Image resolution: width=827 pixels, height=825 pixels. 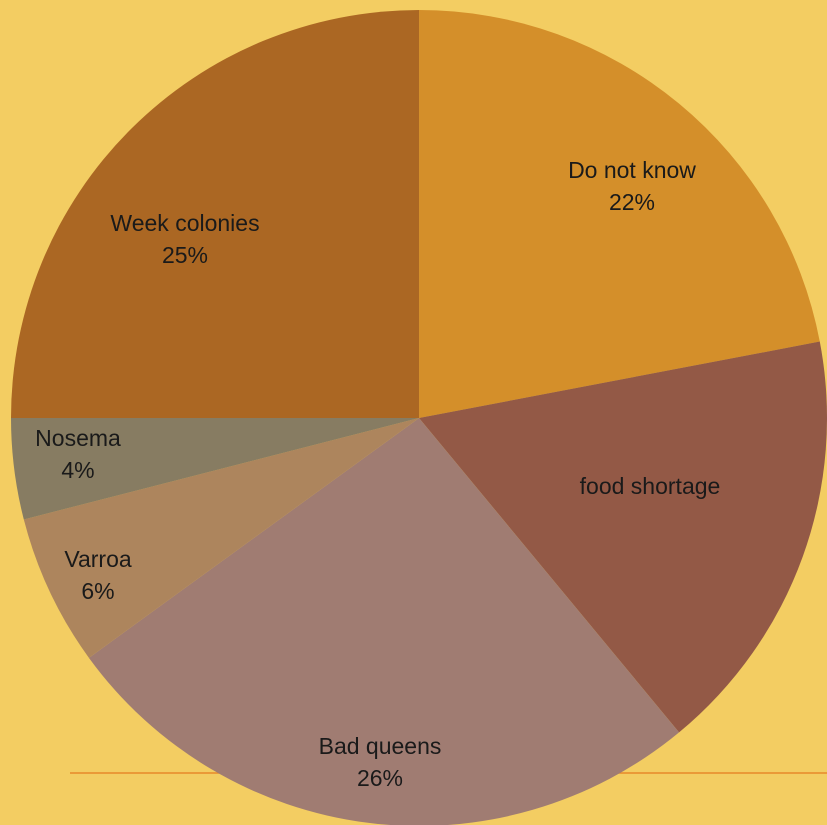 I want to click on slice-category-label: Bad queens, so click(x=380, y=746).